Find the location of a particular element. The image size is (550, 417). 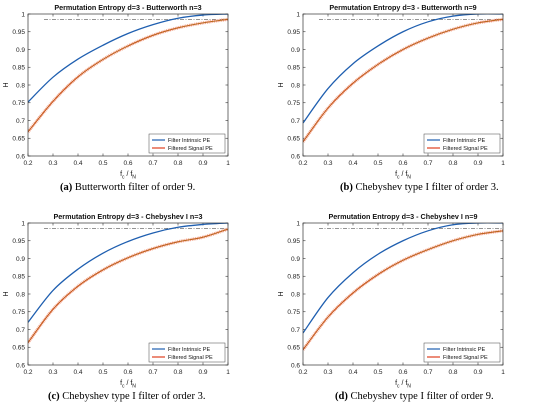

caption-c: (c) Chebyshev type I filter of order 3. is located at coordinates (126, 396).